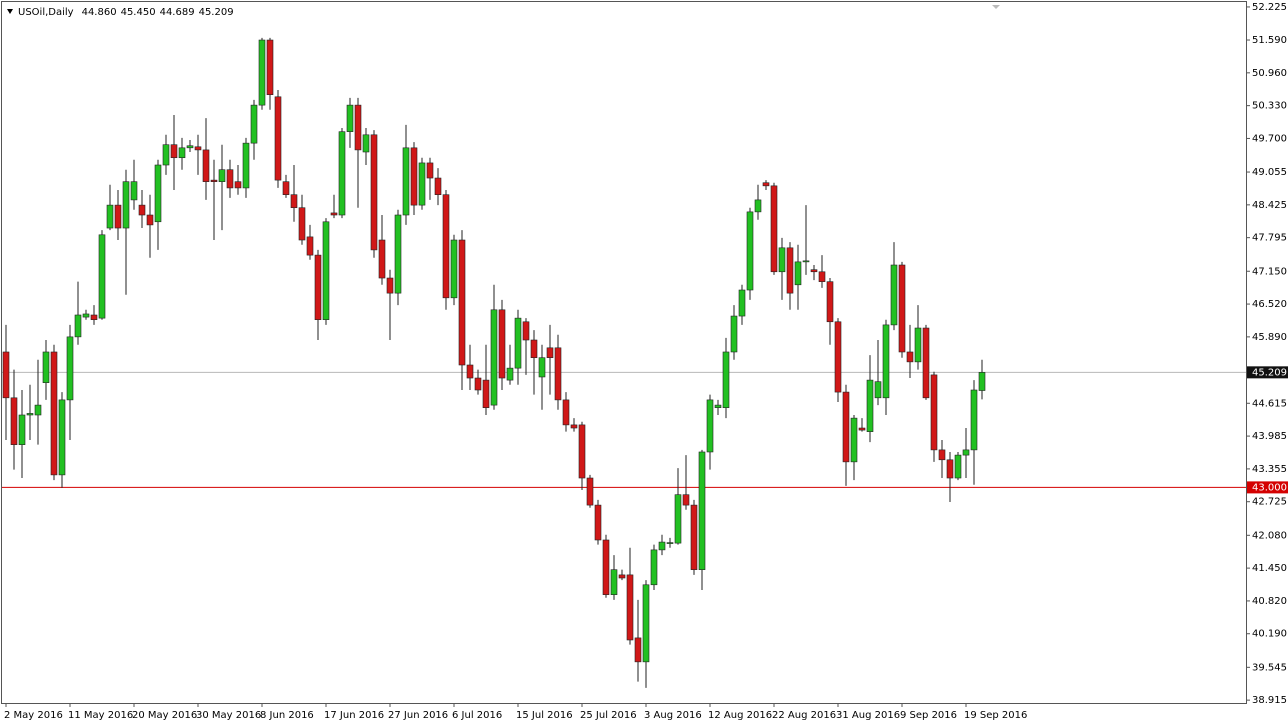  Describe the element at coordinates (544, 715) in the screenshot. I see `x-tick-label: 15 Jul 2016` at that location.